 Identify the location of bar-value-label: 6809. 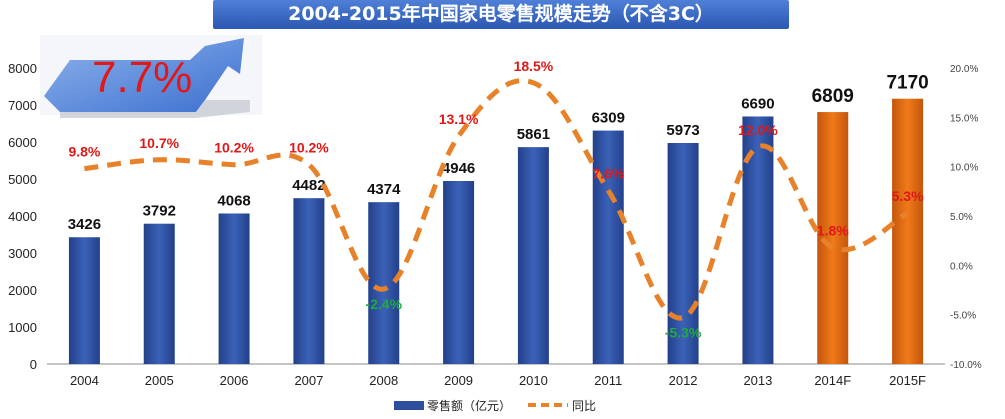
(833, 96).